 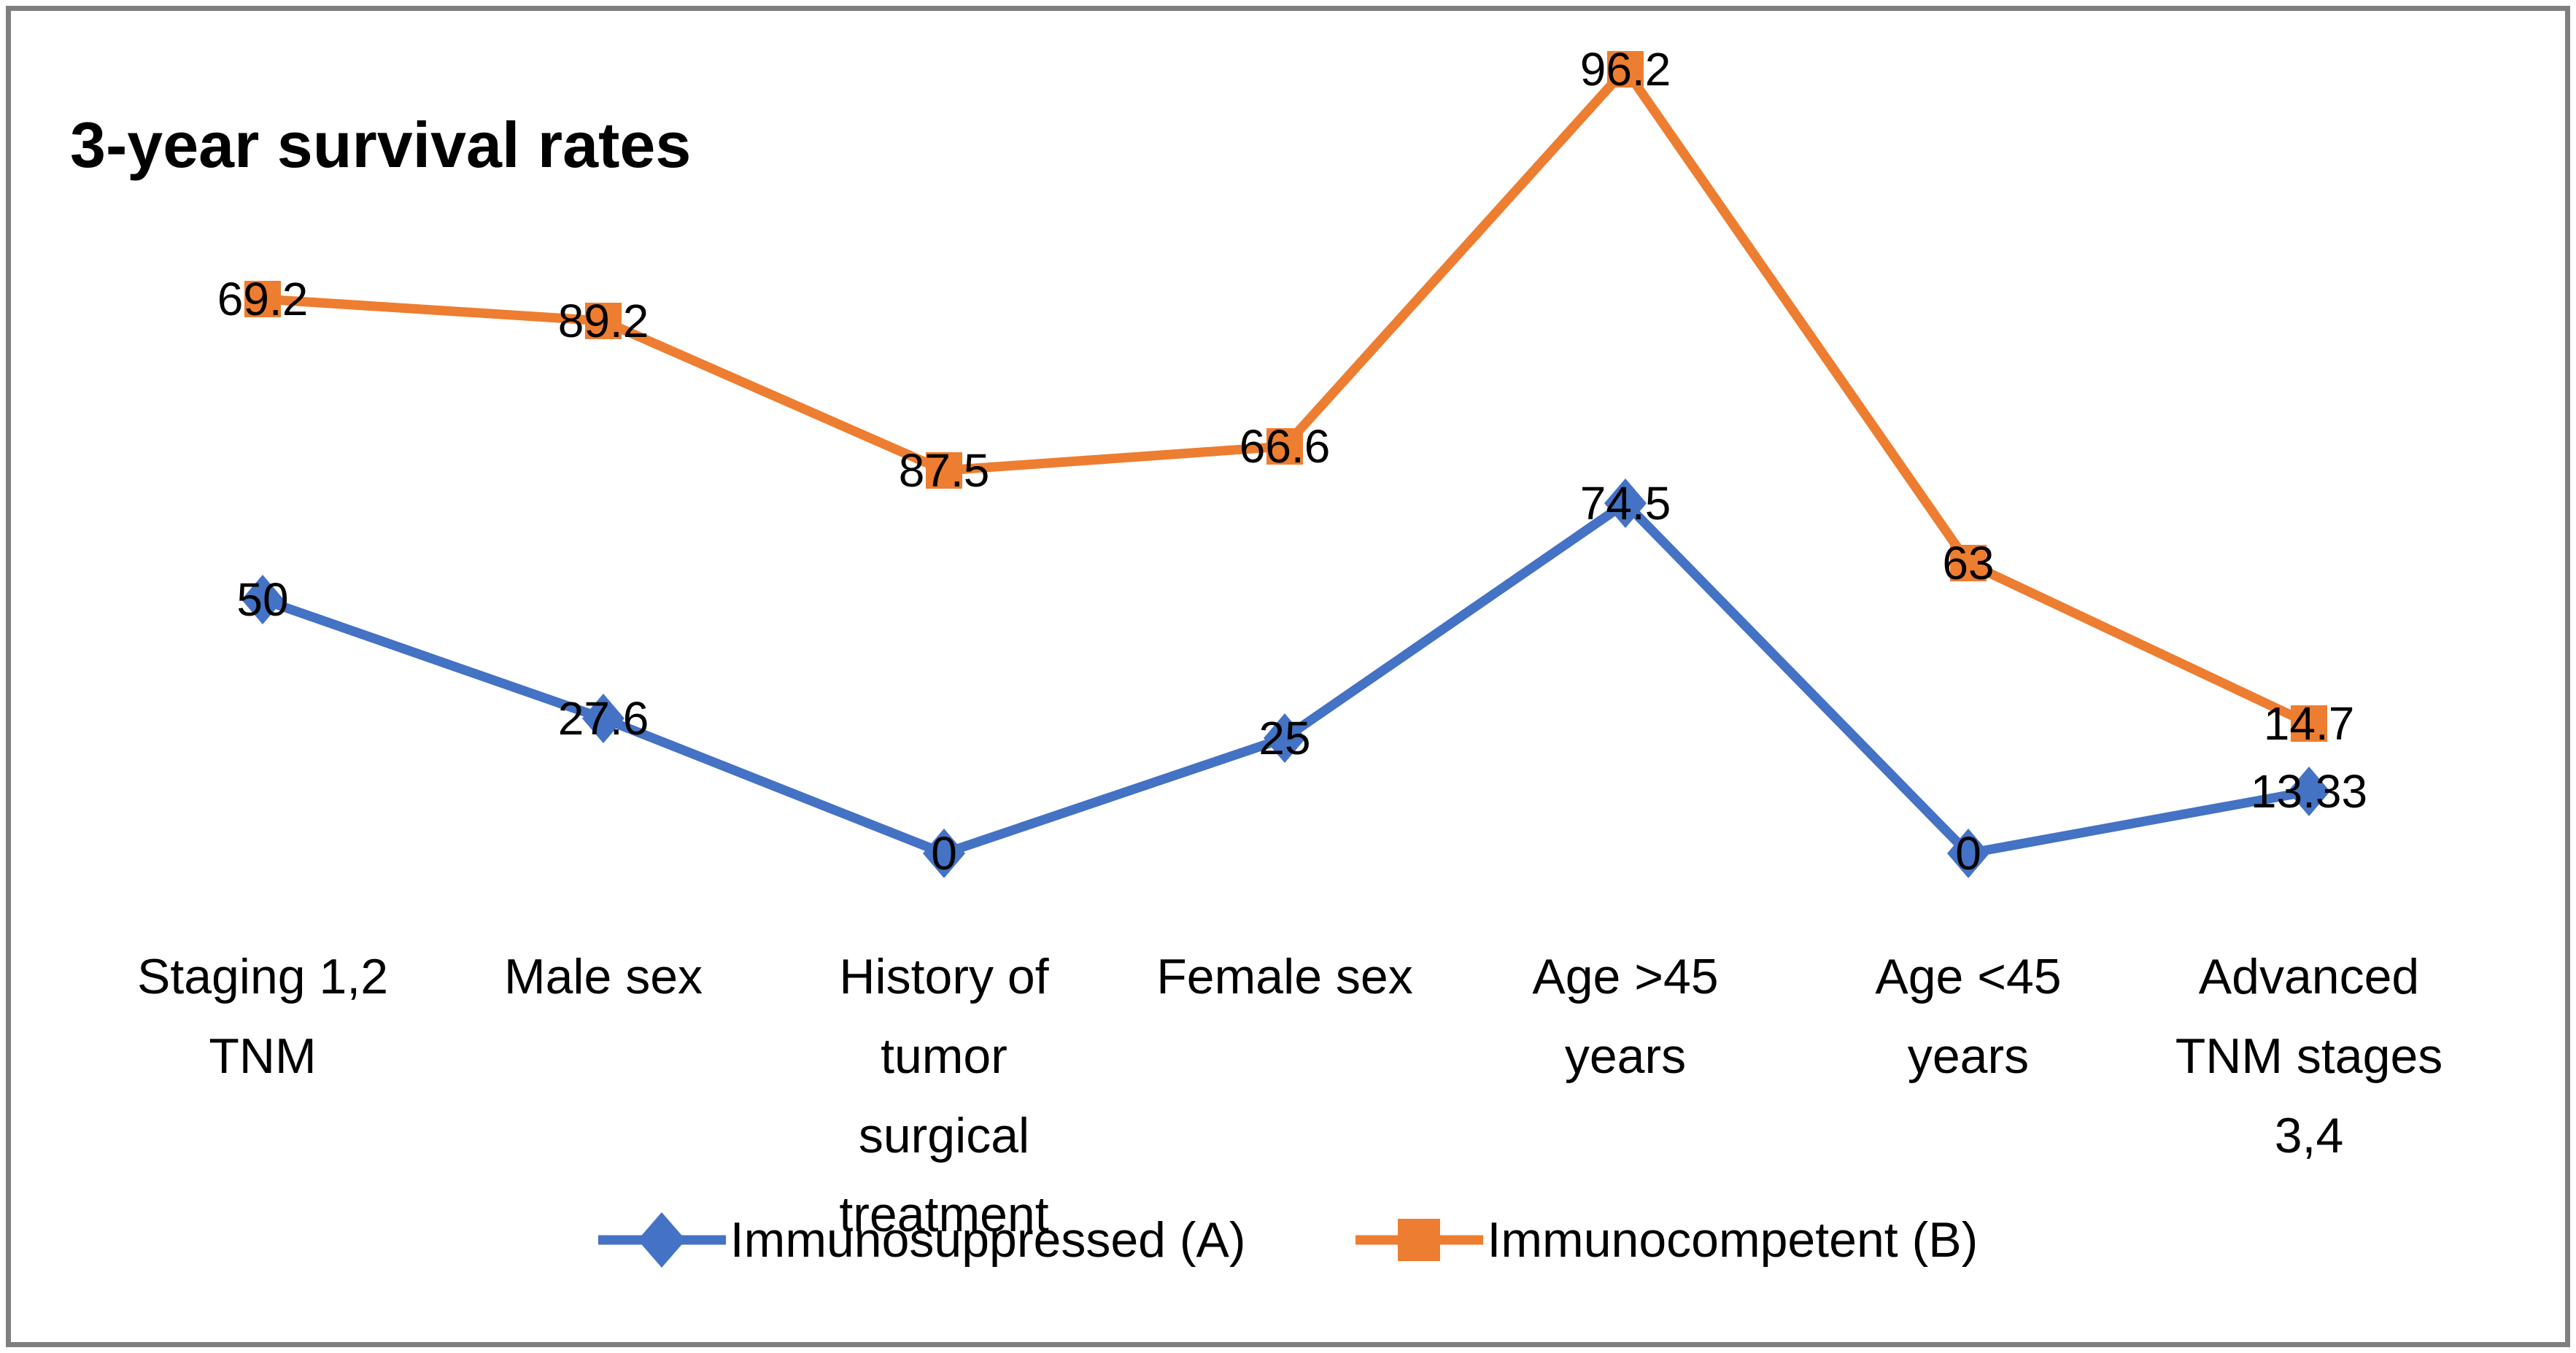 What do you see at coordinates (944, 1096) in the screenshot?
I see `category-label: History of tumor surgical treatment` at bounding box center [944, 1096].